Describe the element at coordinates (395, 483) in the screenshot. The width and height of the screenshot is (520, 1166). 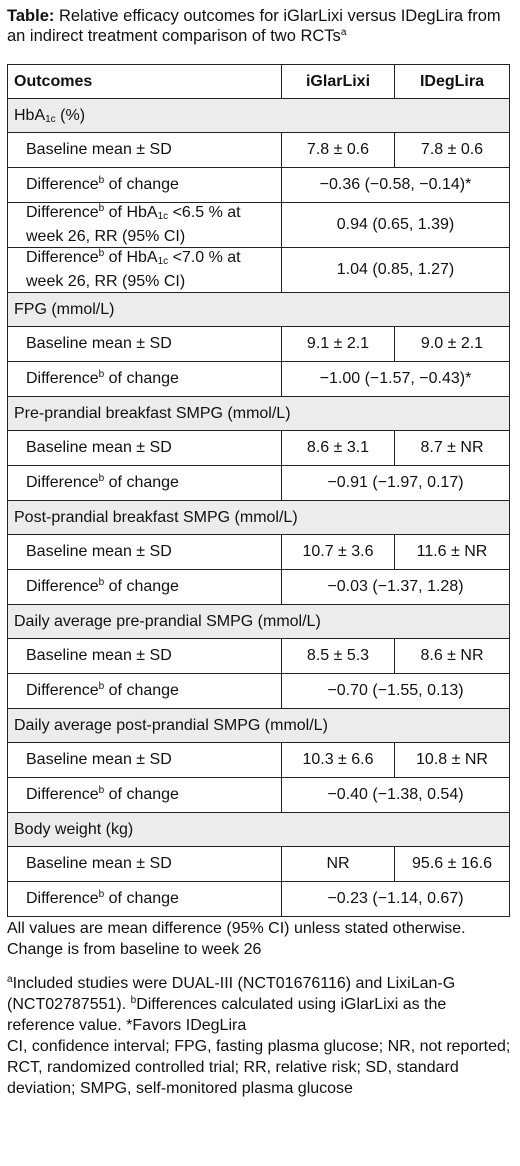
I see `merged-value-cell: −0.91 (−1.97, 0.17)` at that location.